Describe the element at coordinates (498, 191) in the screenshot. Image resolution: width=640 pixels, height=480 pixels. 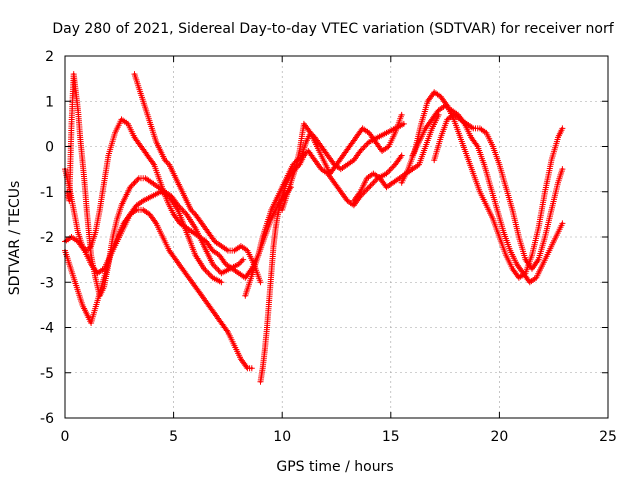
I see `series-arc-k` at that location.